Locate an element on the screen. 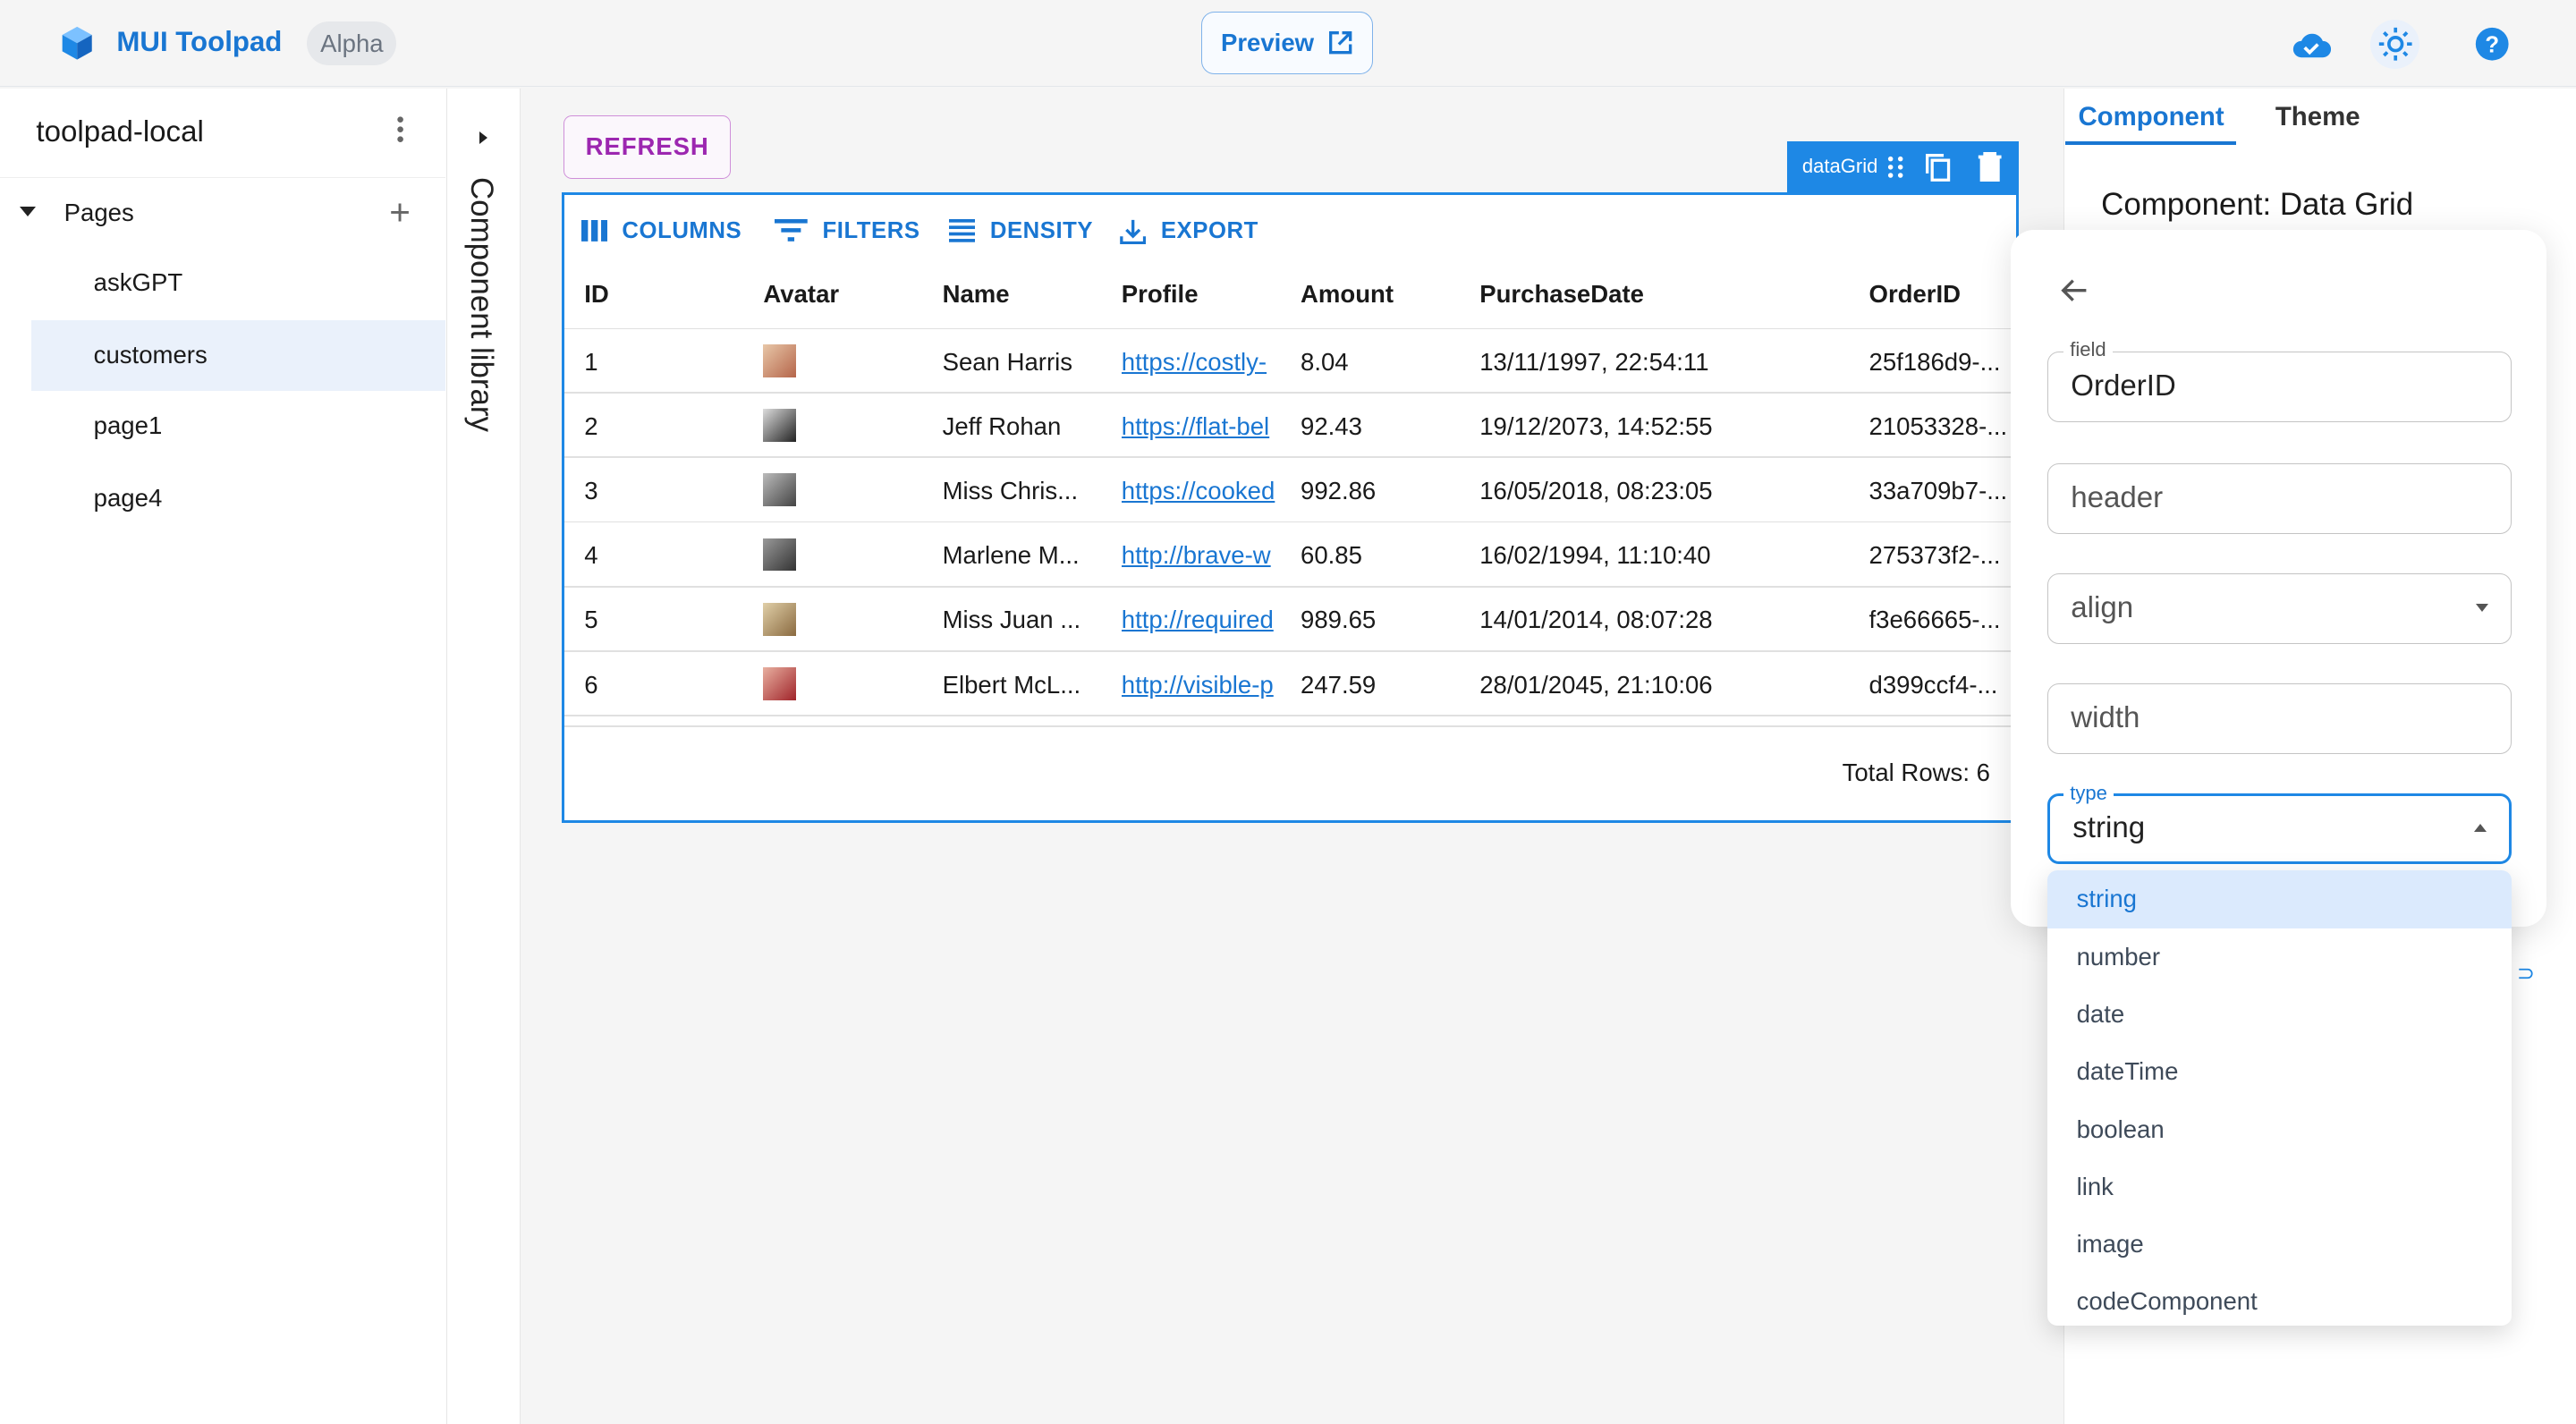 Image resolution: width=2576 pixels, height=1424 pixels. column-header-avatar: Avatar is located at coordinates (801, 294).